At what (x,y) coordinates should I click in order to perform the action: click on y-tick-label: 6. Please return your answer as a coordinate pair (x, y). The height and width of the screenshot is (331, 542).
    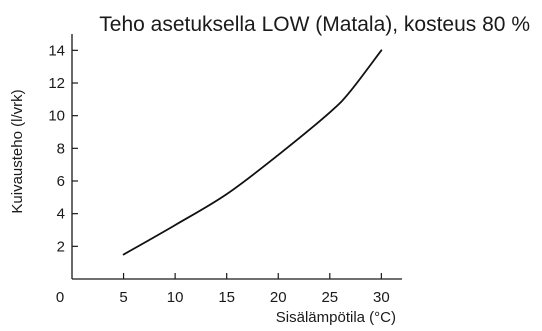
    Looking at the image, I should click on (61, 181).